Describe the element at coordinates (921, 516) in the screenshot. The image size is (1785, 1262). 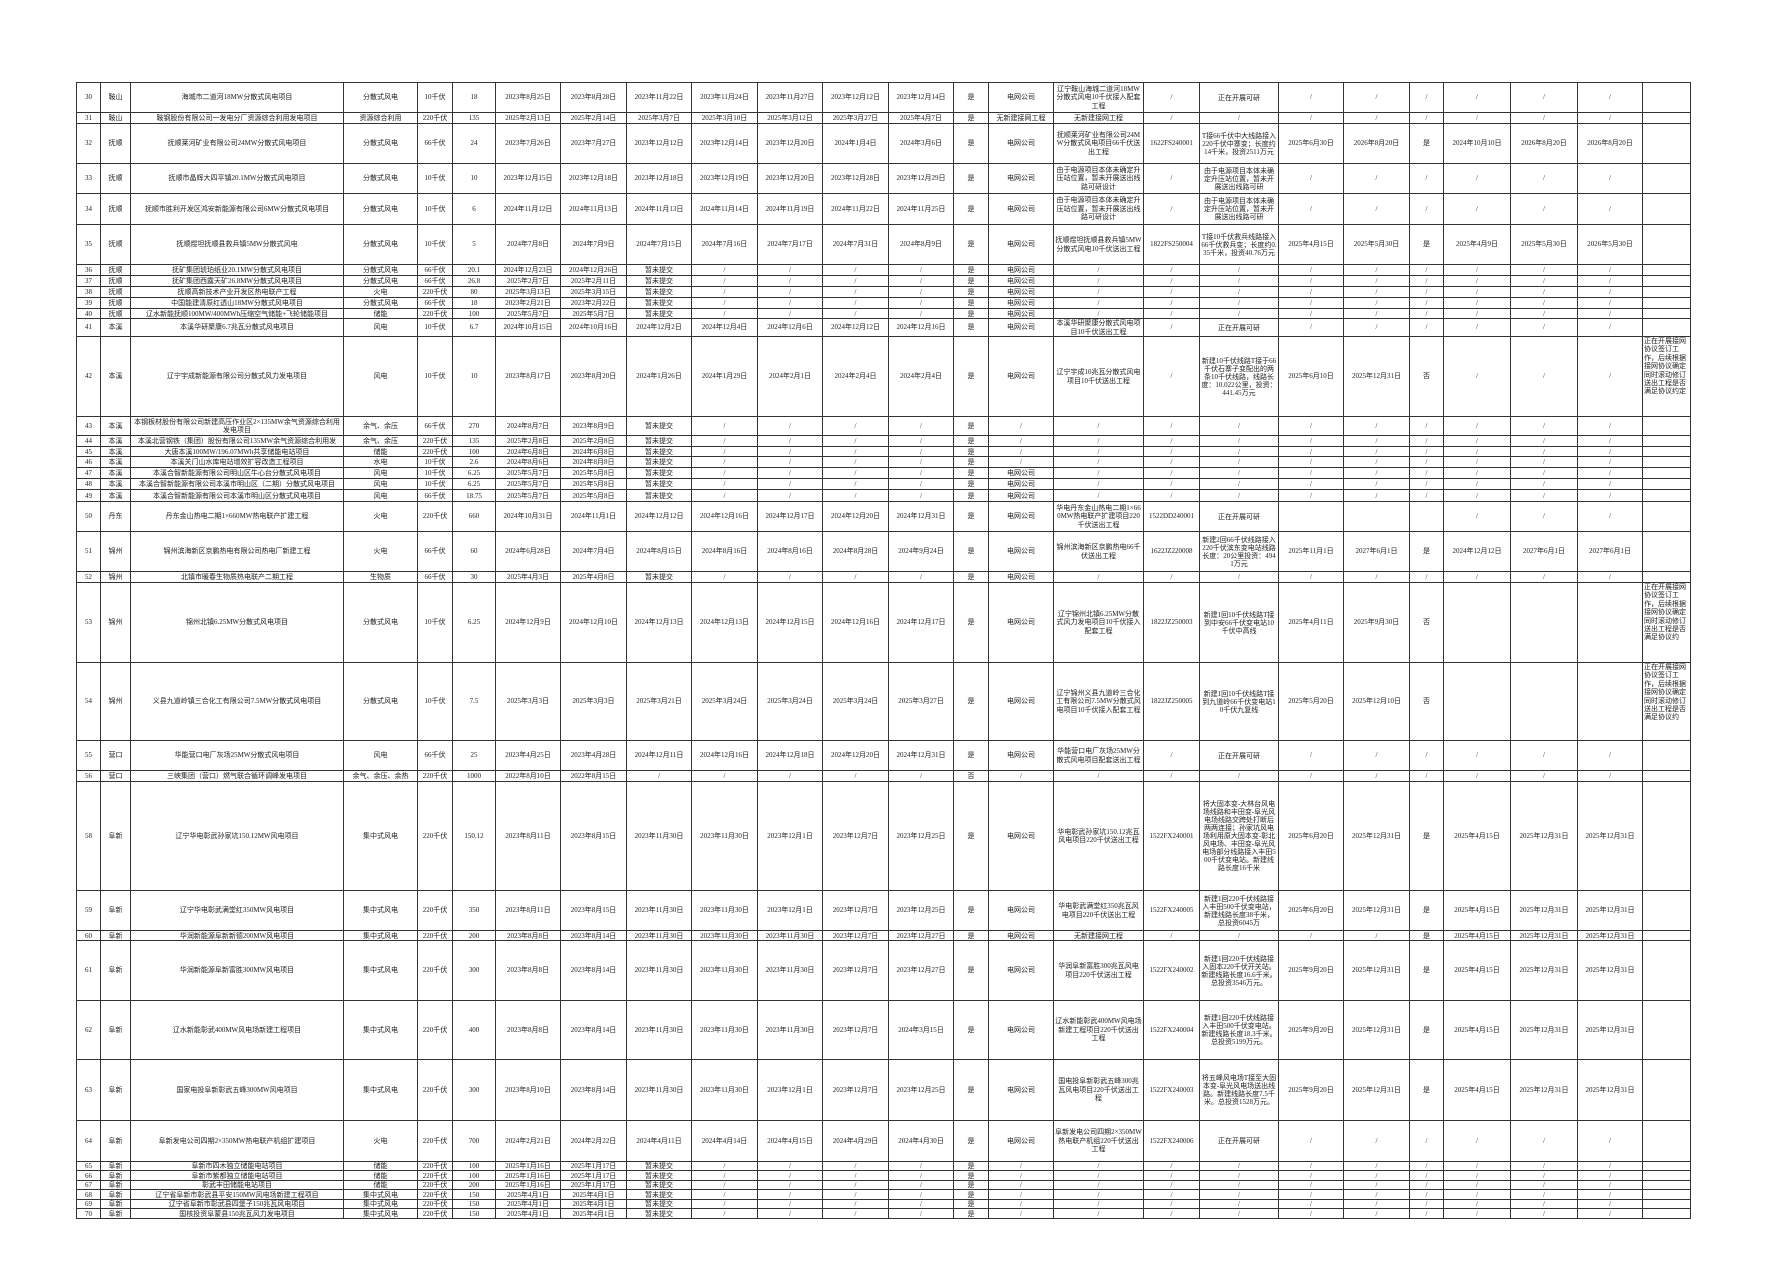
I see `cell-date-7: 2024年12月31日` at that location.